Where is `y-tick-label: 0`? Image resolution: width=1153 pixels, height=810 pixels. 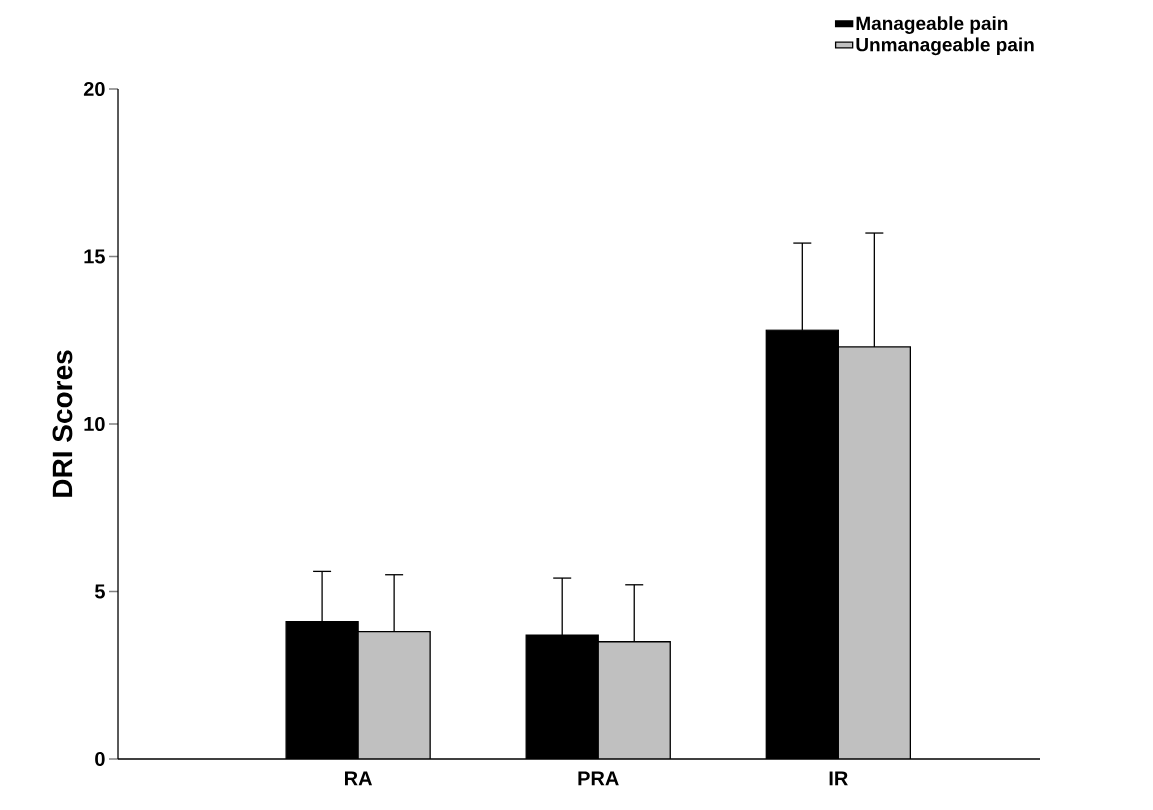
y-tick-label: 0 is located at coordinates (100, 759).